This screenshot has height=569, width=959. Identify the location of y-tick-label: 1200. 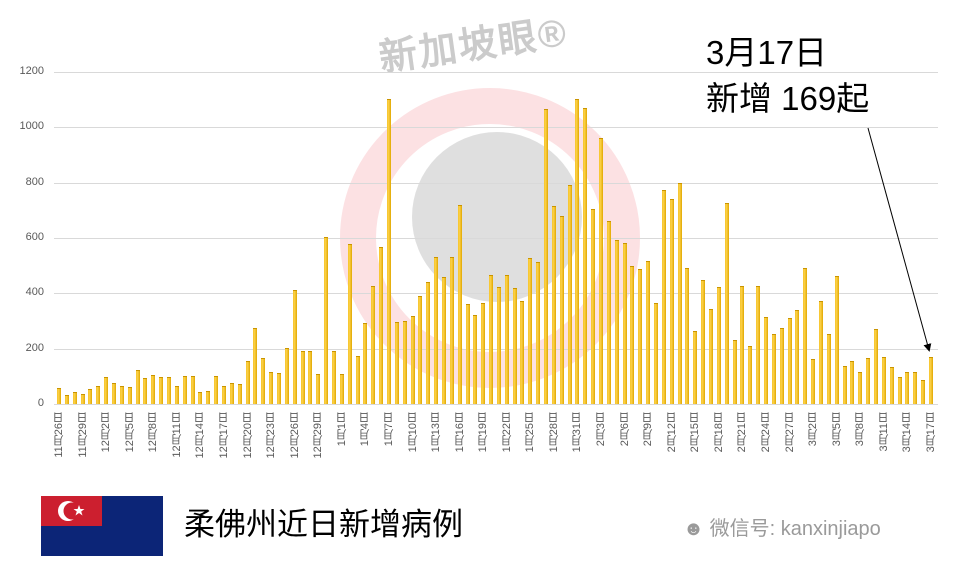
(31, 71).